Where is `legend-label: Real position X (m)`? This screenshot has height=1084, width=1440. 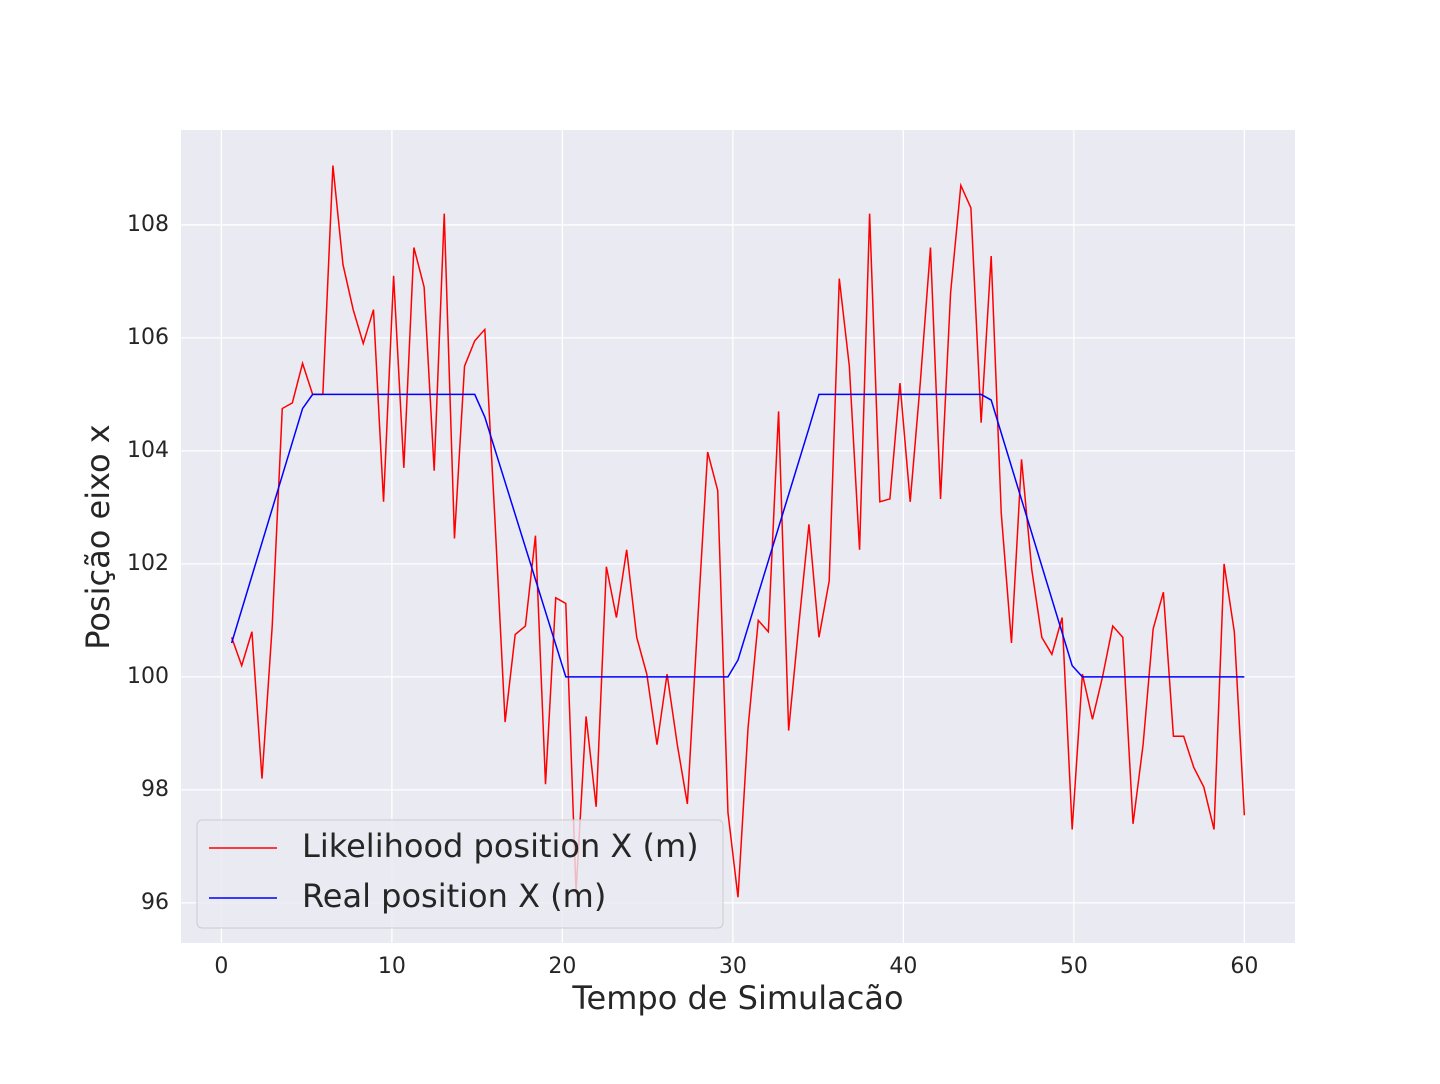
legend-label: Real position X (m) is located at coordinates (454, 896).